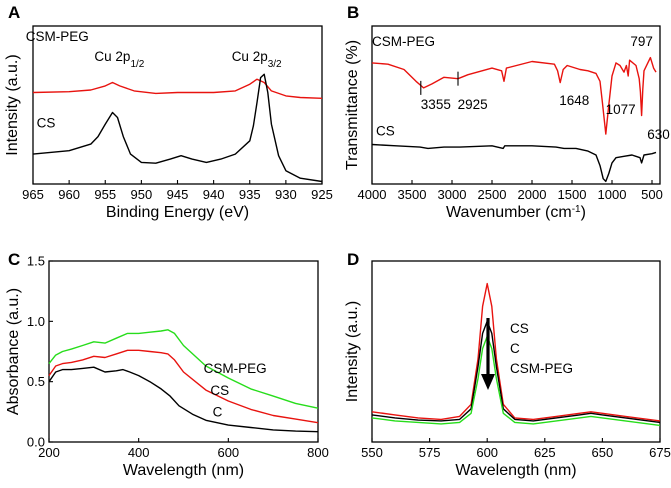 The height and width of the screenshot is (488, 671). I want to click on x-tick-label: 650, so click(603, 452).